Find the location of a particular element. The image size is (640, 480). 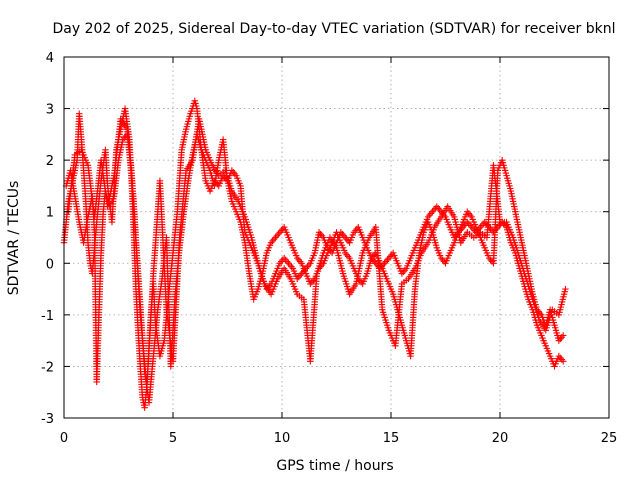

y-tick-label: 1 is located at coordinates (50, 213).